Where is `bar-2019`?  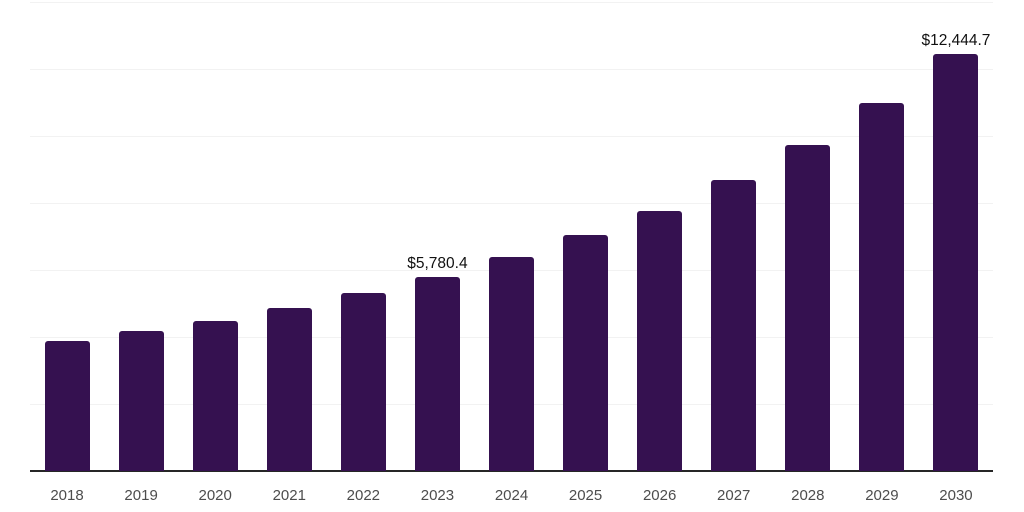
bar-2019 is located at coordinates (141, 400).